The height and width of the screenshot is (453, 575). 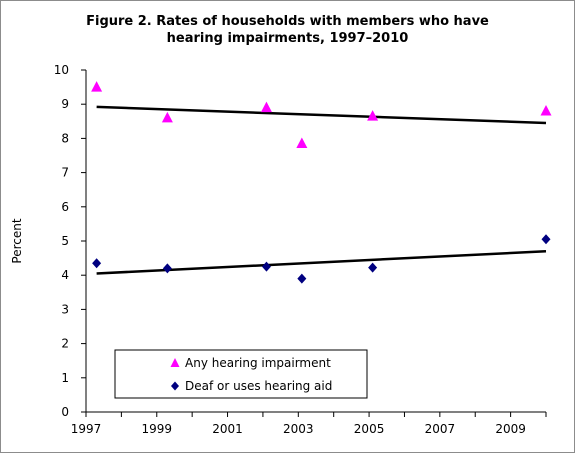 I want to click on y-tick-label: 7, so click(x=65, y=173).